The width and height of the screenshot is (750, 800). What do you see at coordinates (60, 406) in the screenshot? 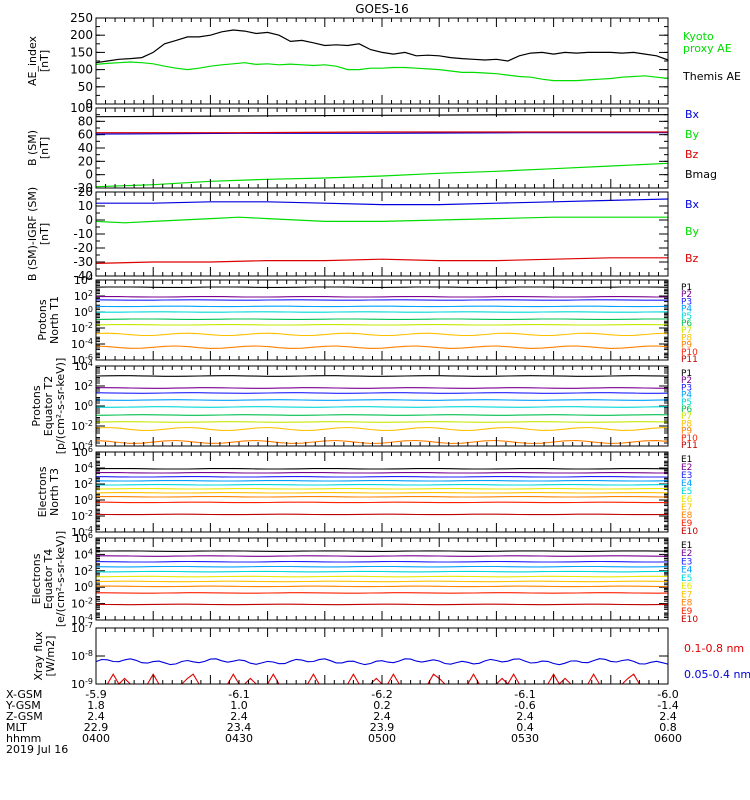
I see `protons-equator-panel-ylabel-line: [p/(cm²-s-sr-keV)]` at bounding box center [60, 406].